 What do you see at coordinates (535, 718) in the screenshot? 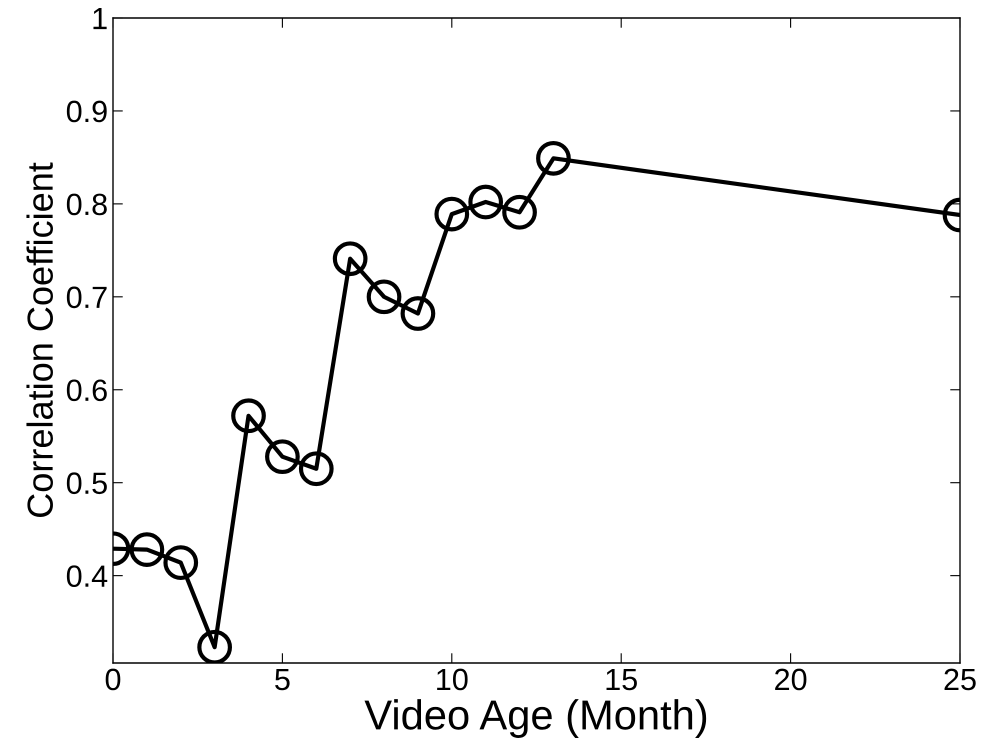
I see `x-axis-title: Video Age (Month)` at bounding box center [535, 718].